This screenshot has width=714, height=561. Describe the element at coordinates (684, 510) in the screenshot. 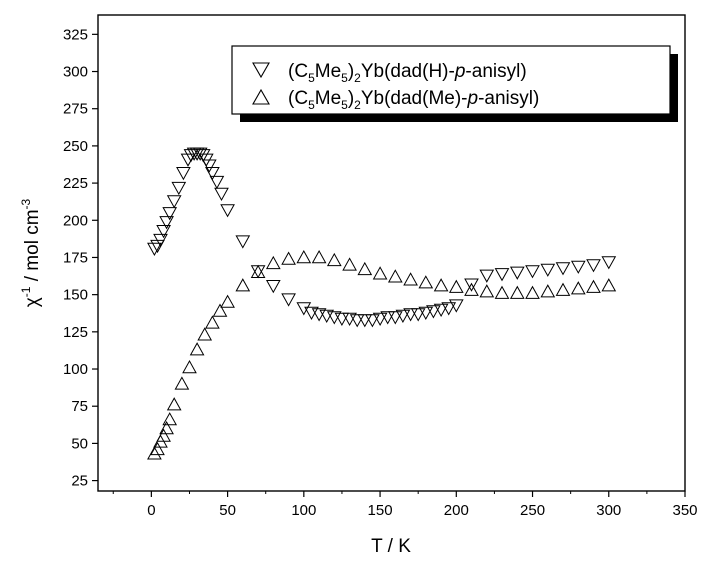

I see `x-tick-label: 350` at that location.